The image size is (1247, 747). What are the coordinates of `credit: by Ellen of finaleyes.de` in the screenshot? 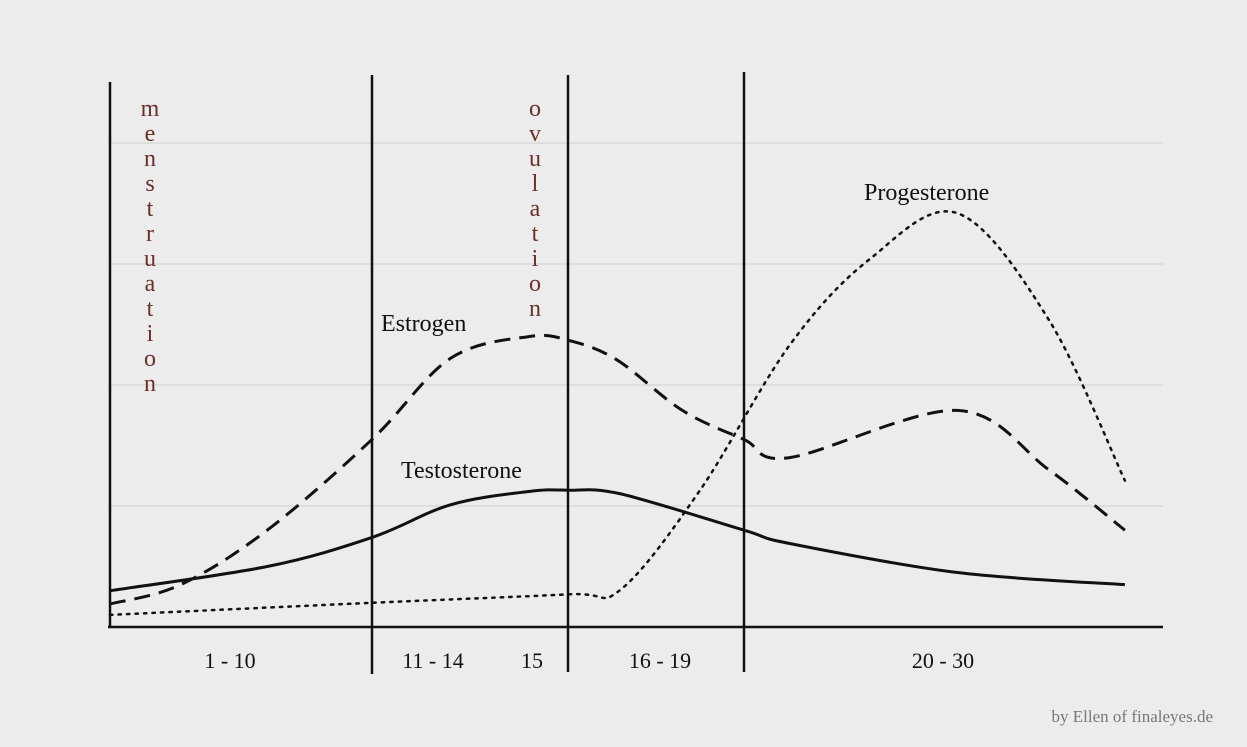 It's located at (1132, 716).